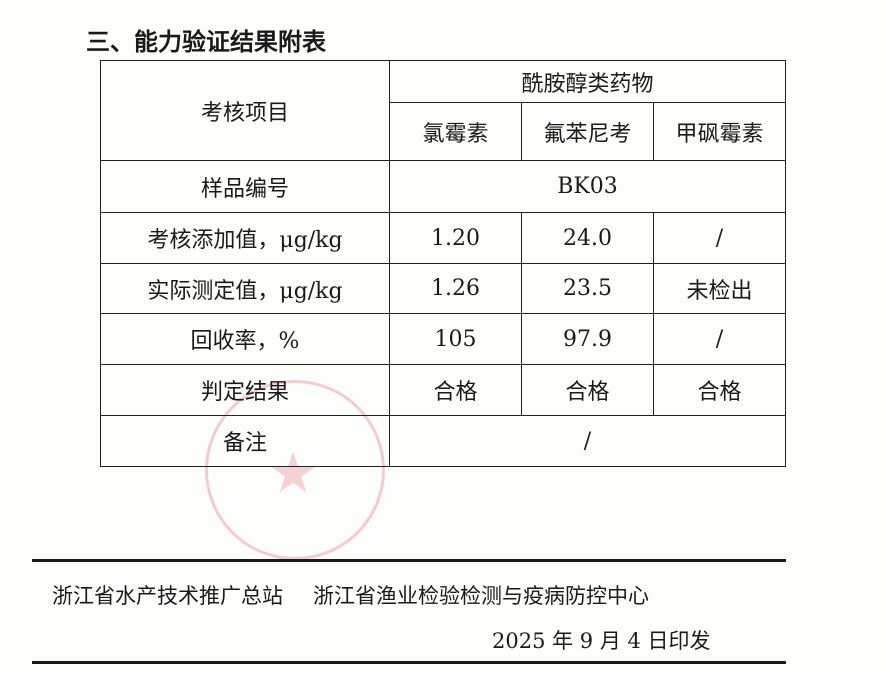 This screenshot has height=675, width=888. What do you see at coordinates (587, 441) in the screenshot?
I see `remark-value: /` at bounding box center [587, 441].